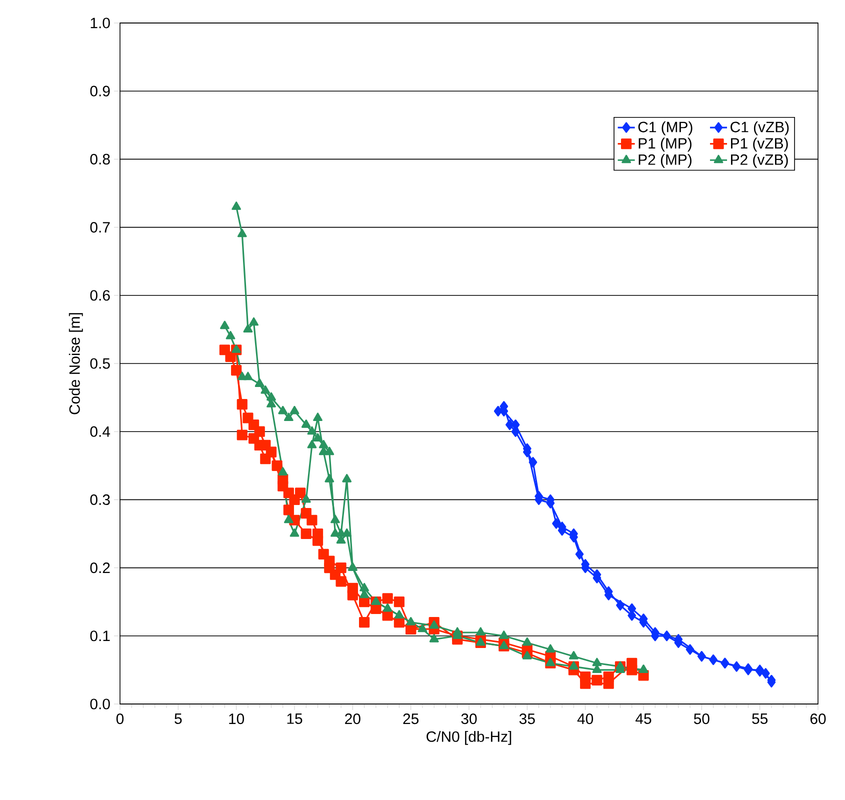  I want to click on y-tick-label: 0.7, so click(100, 227).